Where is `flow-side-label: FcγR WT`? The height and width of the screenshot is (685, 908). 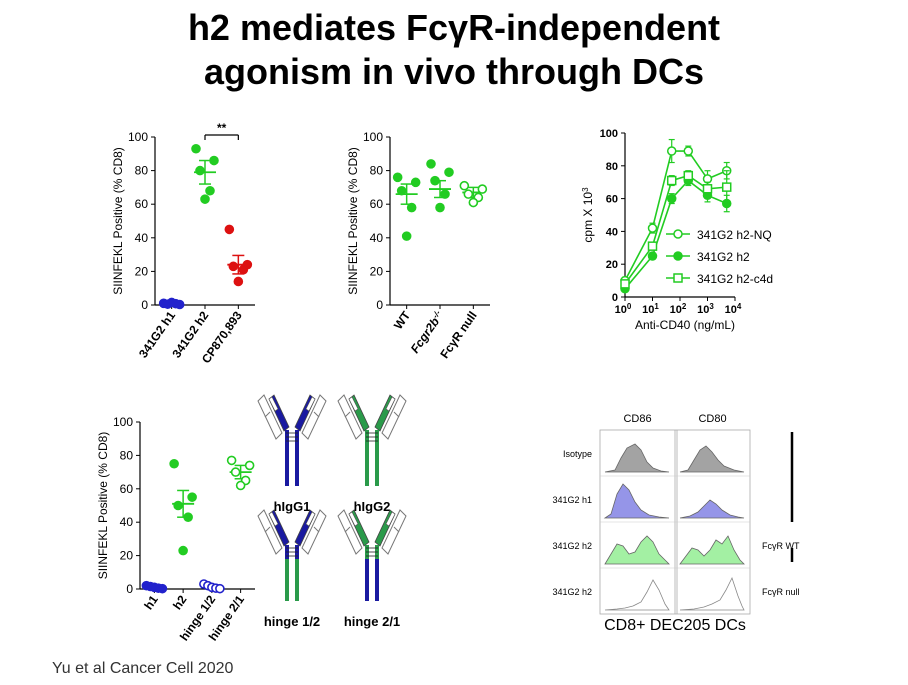 flow-side-label: FcγR WT is located at coordinates (781, 546).